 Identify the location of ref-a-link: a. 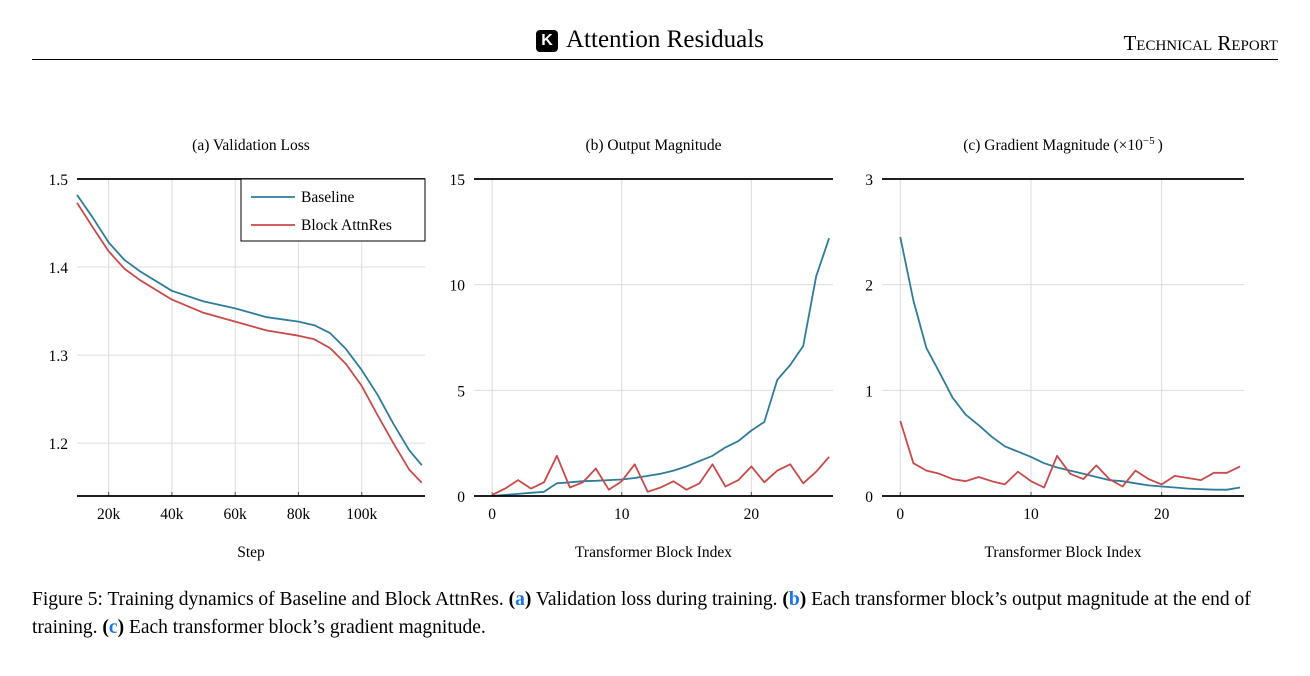
(520, 599).